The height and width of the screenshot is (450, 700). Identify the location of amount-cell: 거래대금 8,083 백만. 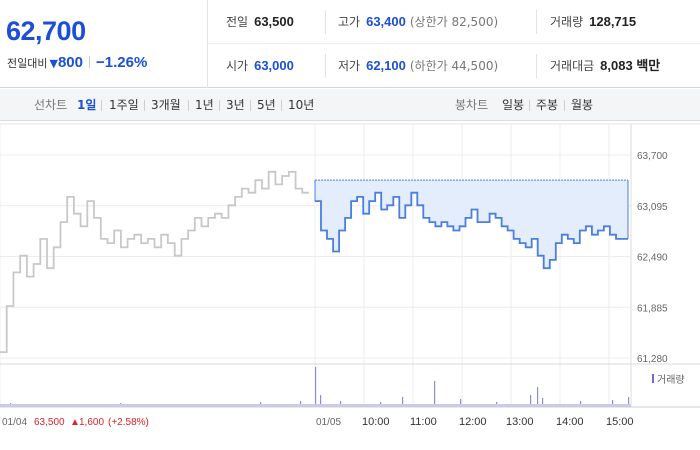
(605, 66).